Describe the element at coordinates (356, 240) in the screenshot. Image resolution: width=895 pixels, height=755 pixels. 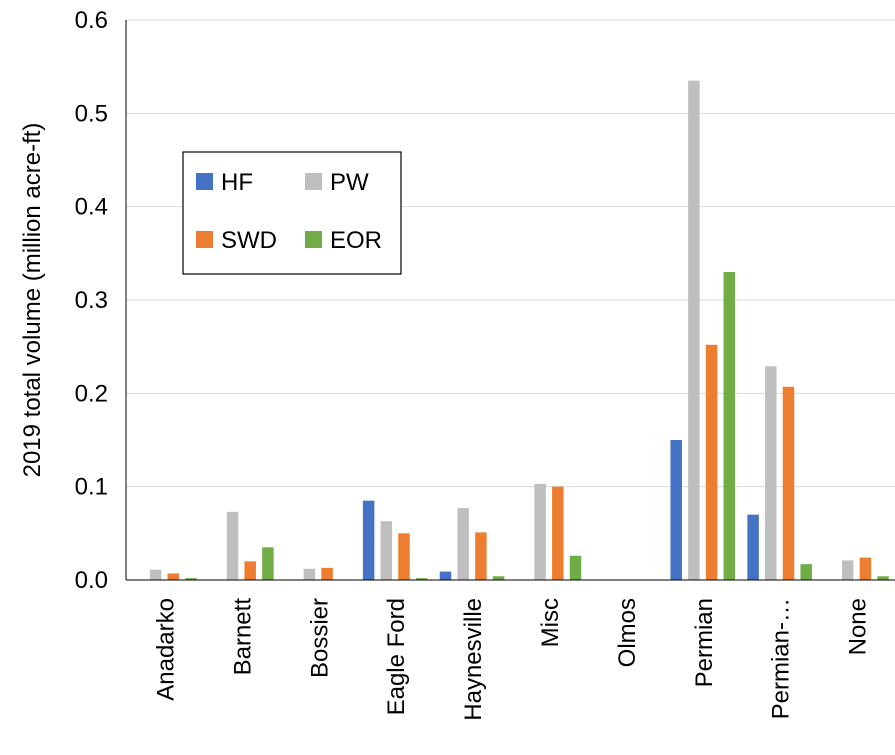
I see `legend-label-eor: EOR` at that location.